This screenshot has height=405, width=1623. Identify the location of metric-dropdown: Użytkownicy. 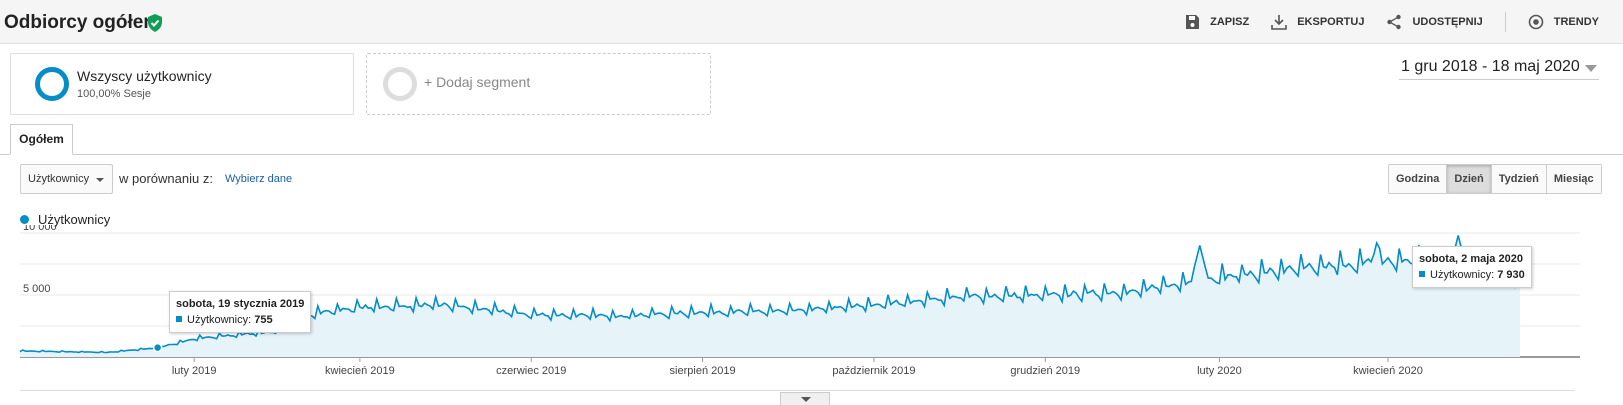
(66, 179).